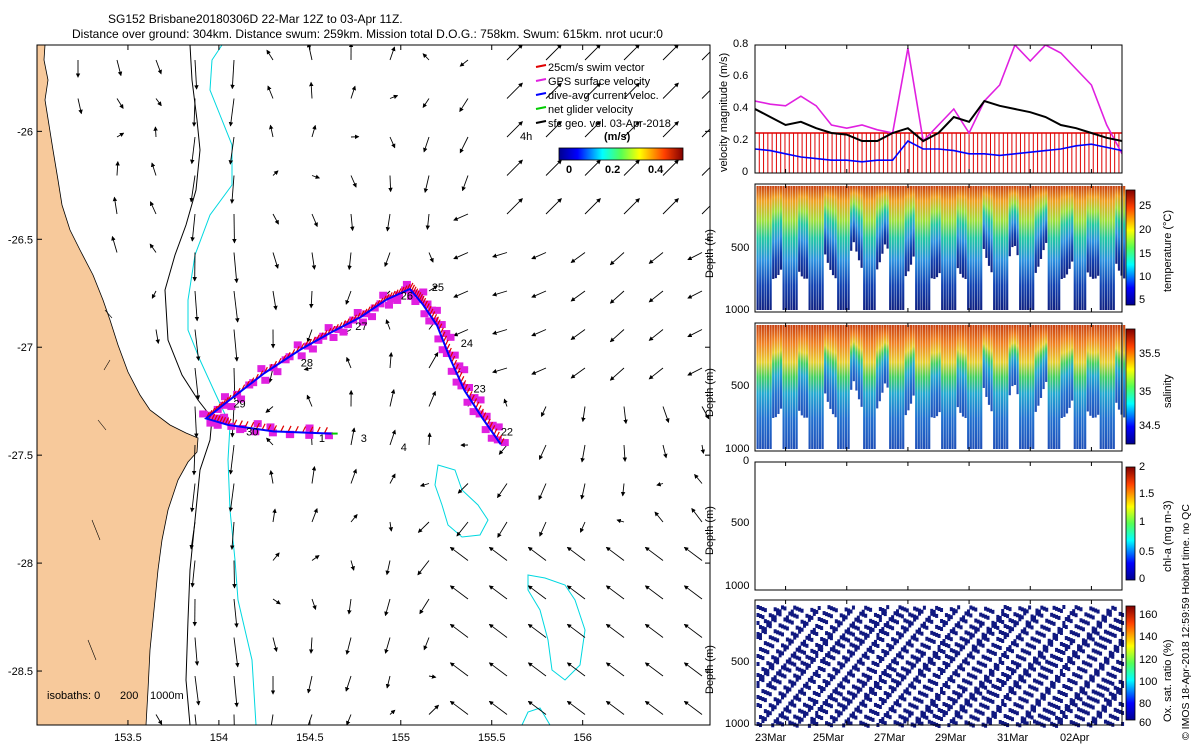 This screenshot has width=1200, height=750. What do you see at coordinates (1148, 637) in the screenshot?
I see `ox-cbar-tick-140: 140` at bounding box center [1148, 637].